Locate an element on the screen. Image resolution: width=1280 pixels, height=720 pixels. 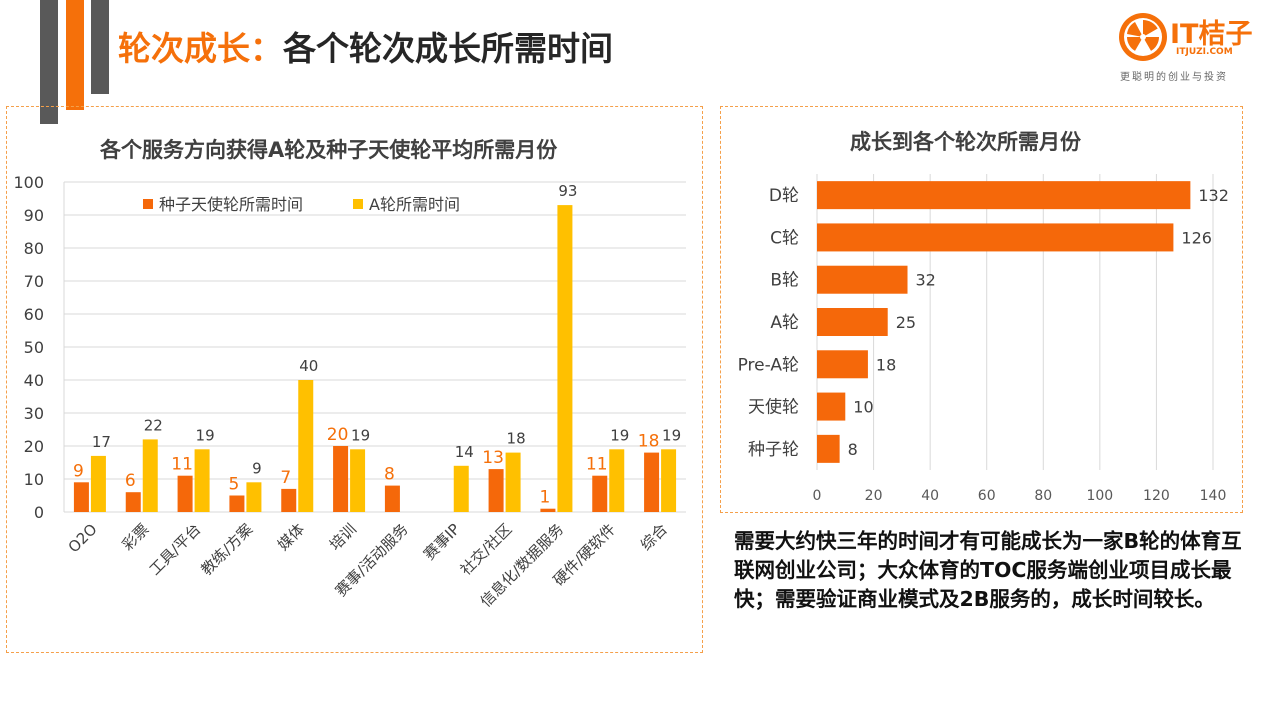
hbar-category-label: 天使轮 is located at coordinates (773, 407).